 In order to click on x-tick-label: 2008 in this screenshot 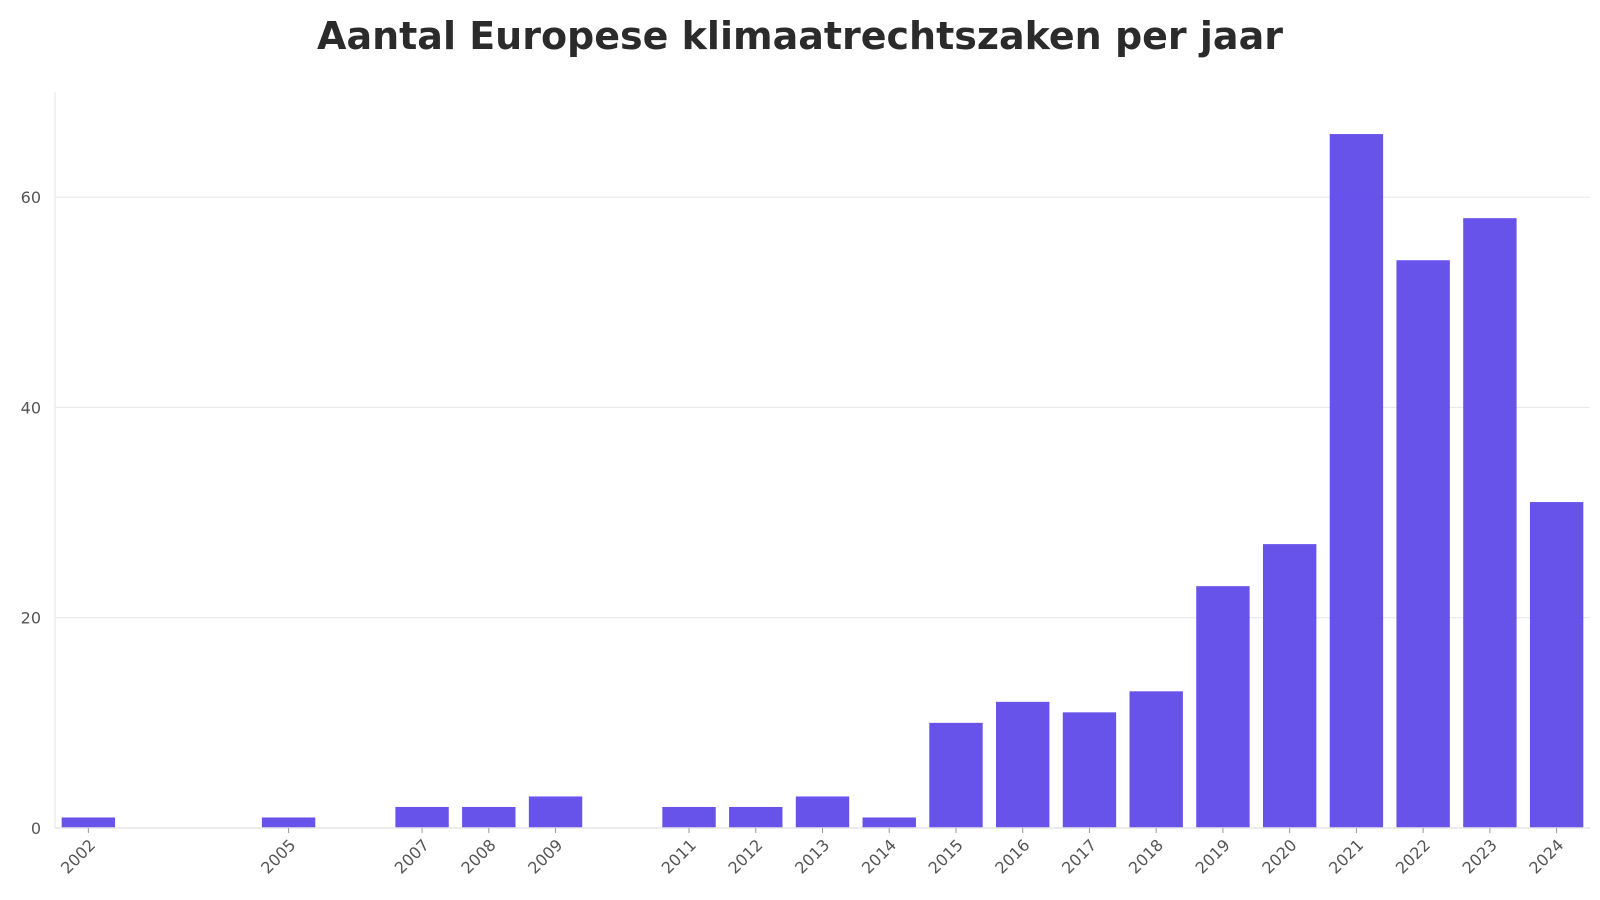, I will do `click(478, 856)`.